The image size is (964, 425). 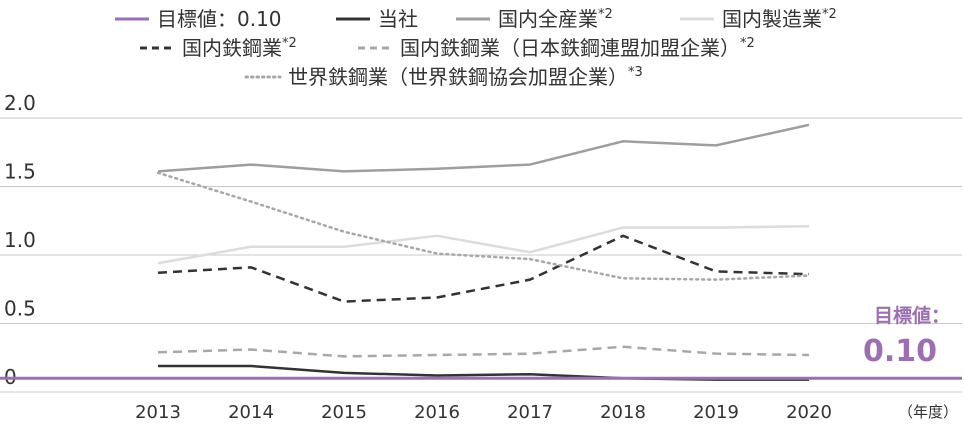 I want to click on legend-label-text: 目標値：0.10, so click(x=219, y=19).